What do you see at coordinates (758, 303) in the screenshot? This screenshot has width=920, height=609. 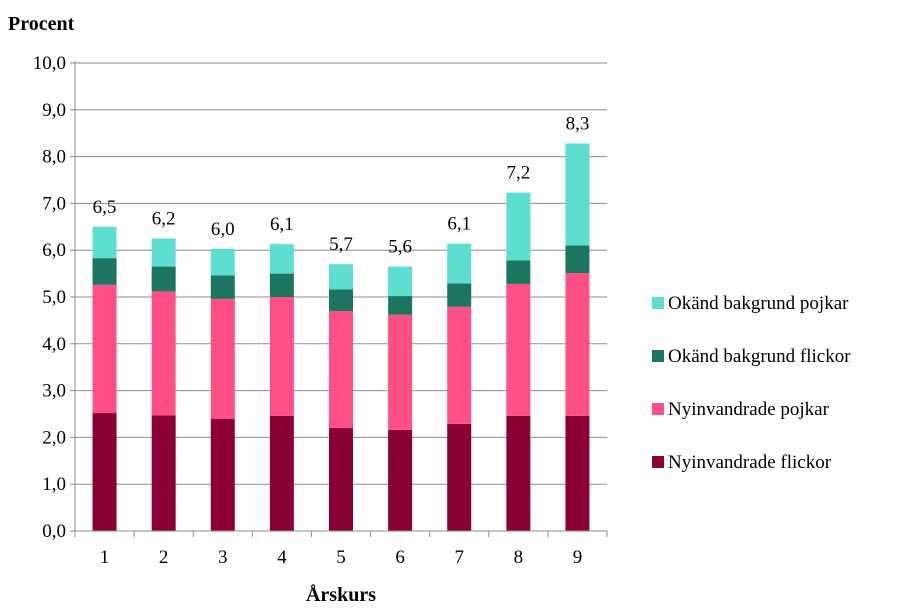 I see `legend-label: Okänd bakgrund pojkar` at bounding box center [758, 303].